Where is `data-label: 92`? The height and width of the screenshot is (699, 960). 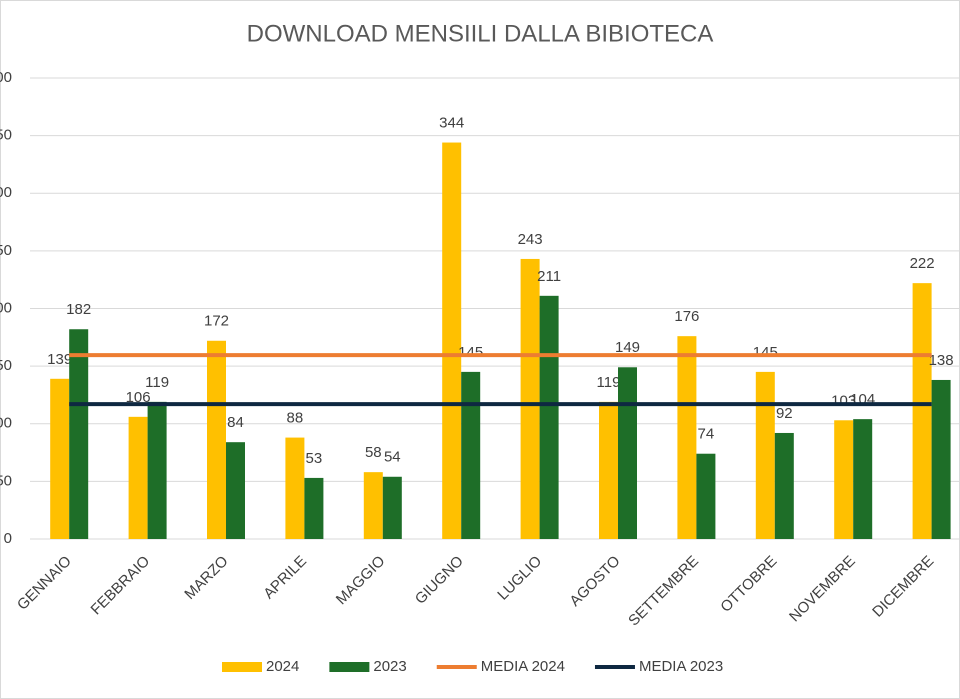 data-label: 92 is located at coordinates (784, 413).